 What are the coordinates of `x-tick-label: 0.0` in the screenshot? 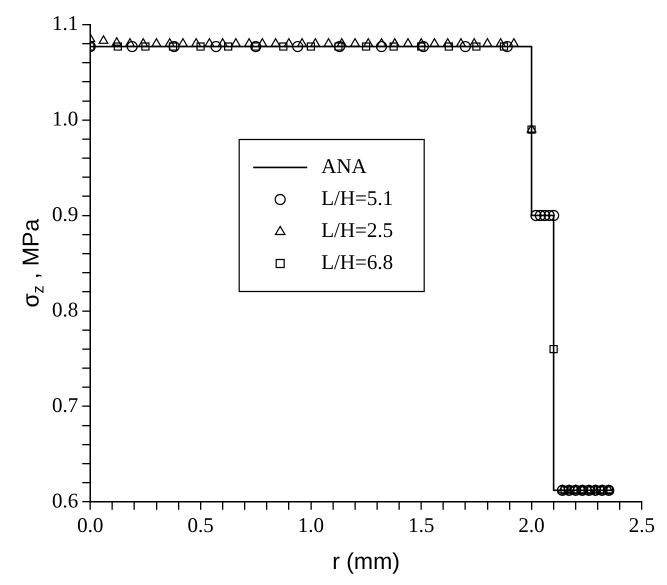 It's located at (90, 524).